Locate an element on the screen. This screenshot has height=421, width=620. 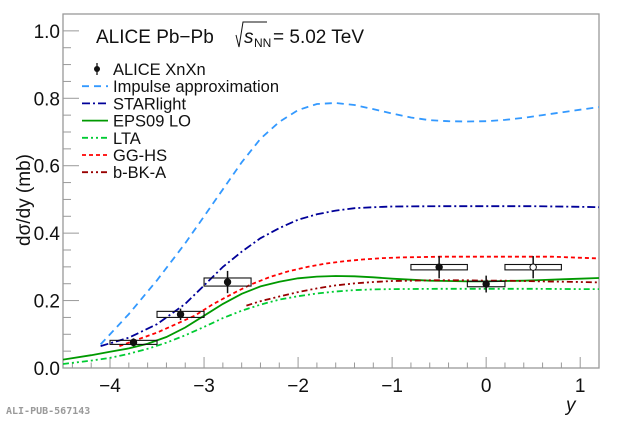
energy-variable: s is located at coordinates (249, 37).